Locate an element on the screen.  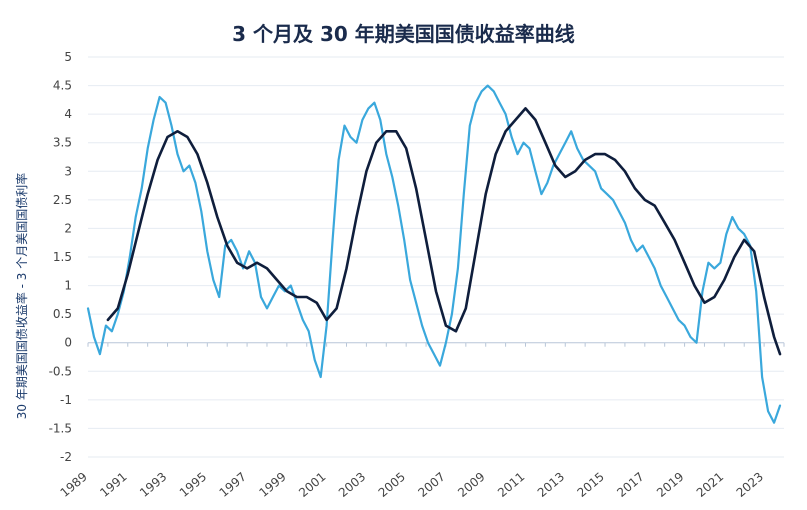
y-tick-label: 3 is located at coordinates (68, 171).